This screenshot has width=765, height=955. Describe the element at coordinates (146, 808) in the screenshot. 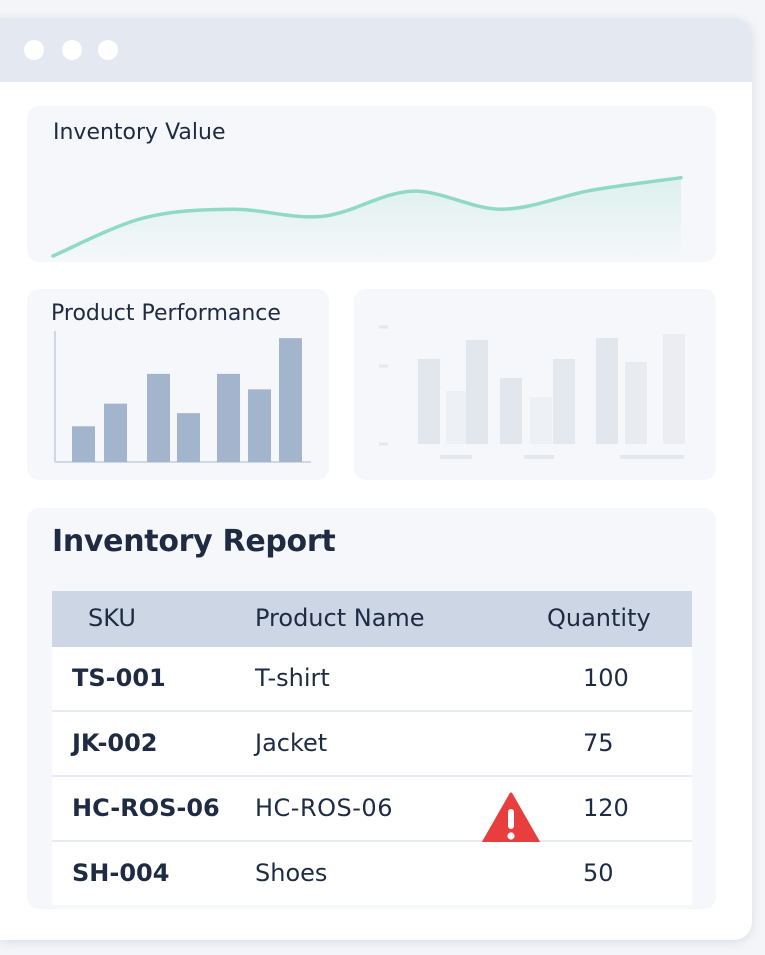

I see `row-sku: HC-ROS-06` at that location.